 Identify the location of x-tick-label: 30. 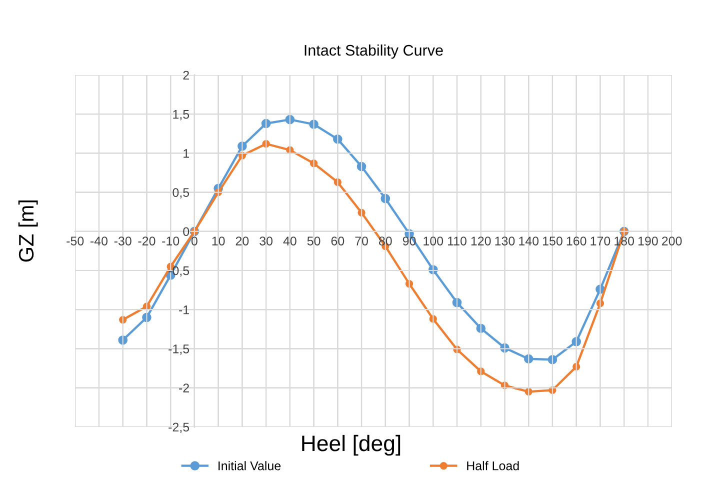
(266, 241).